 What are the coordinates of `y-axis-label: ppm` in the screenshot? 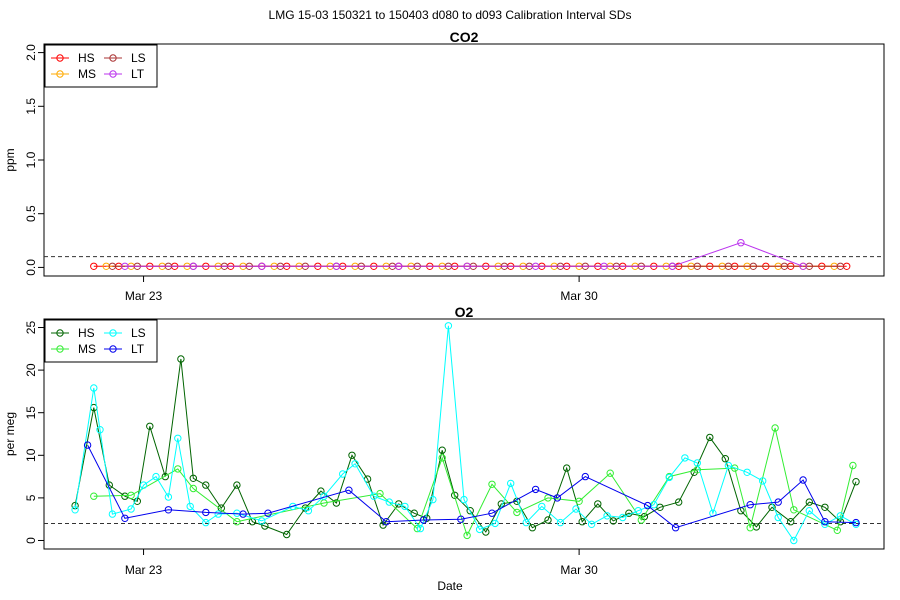 It's located at (10, 159).